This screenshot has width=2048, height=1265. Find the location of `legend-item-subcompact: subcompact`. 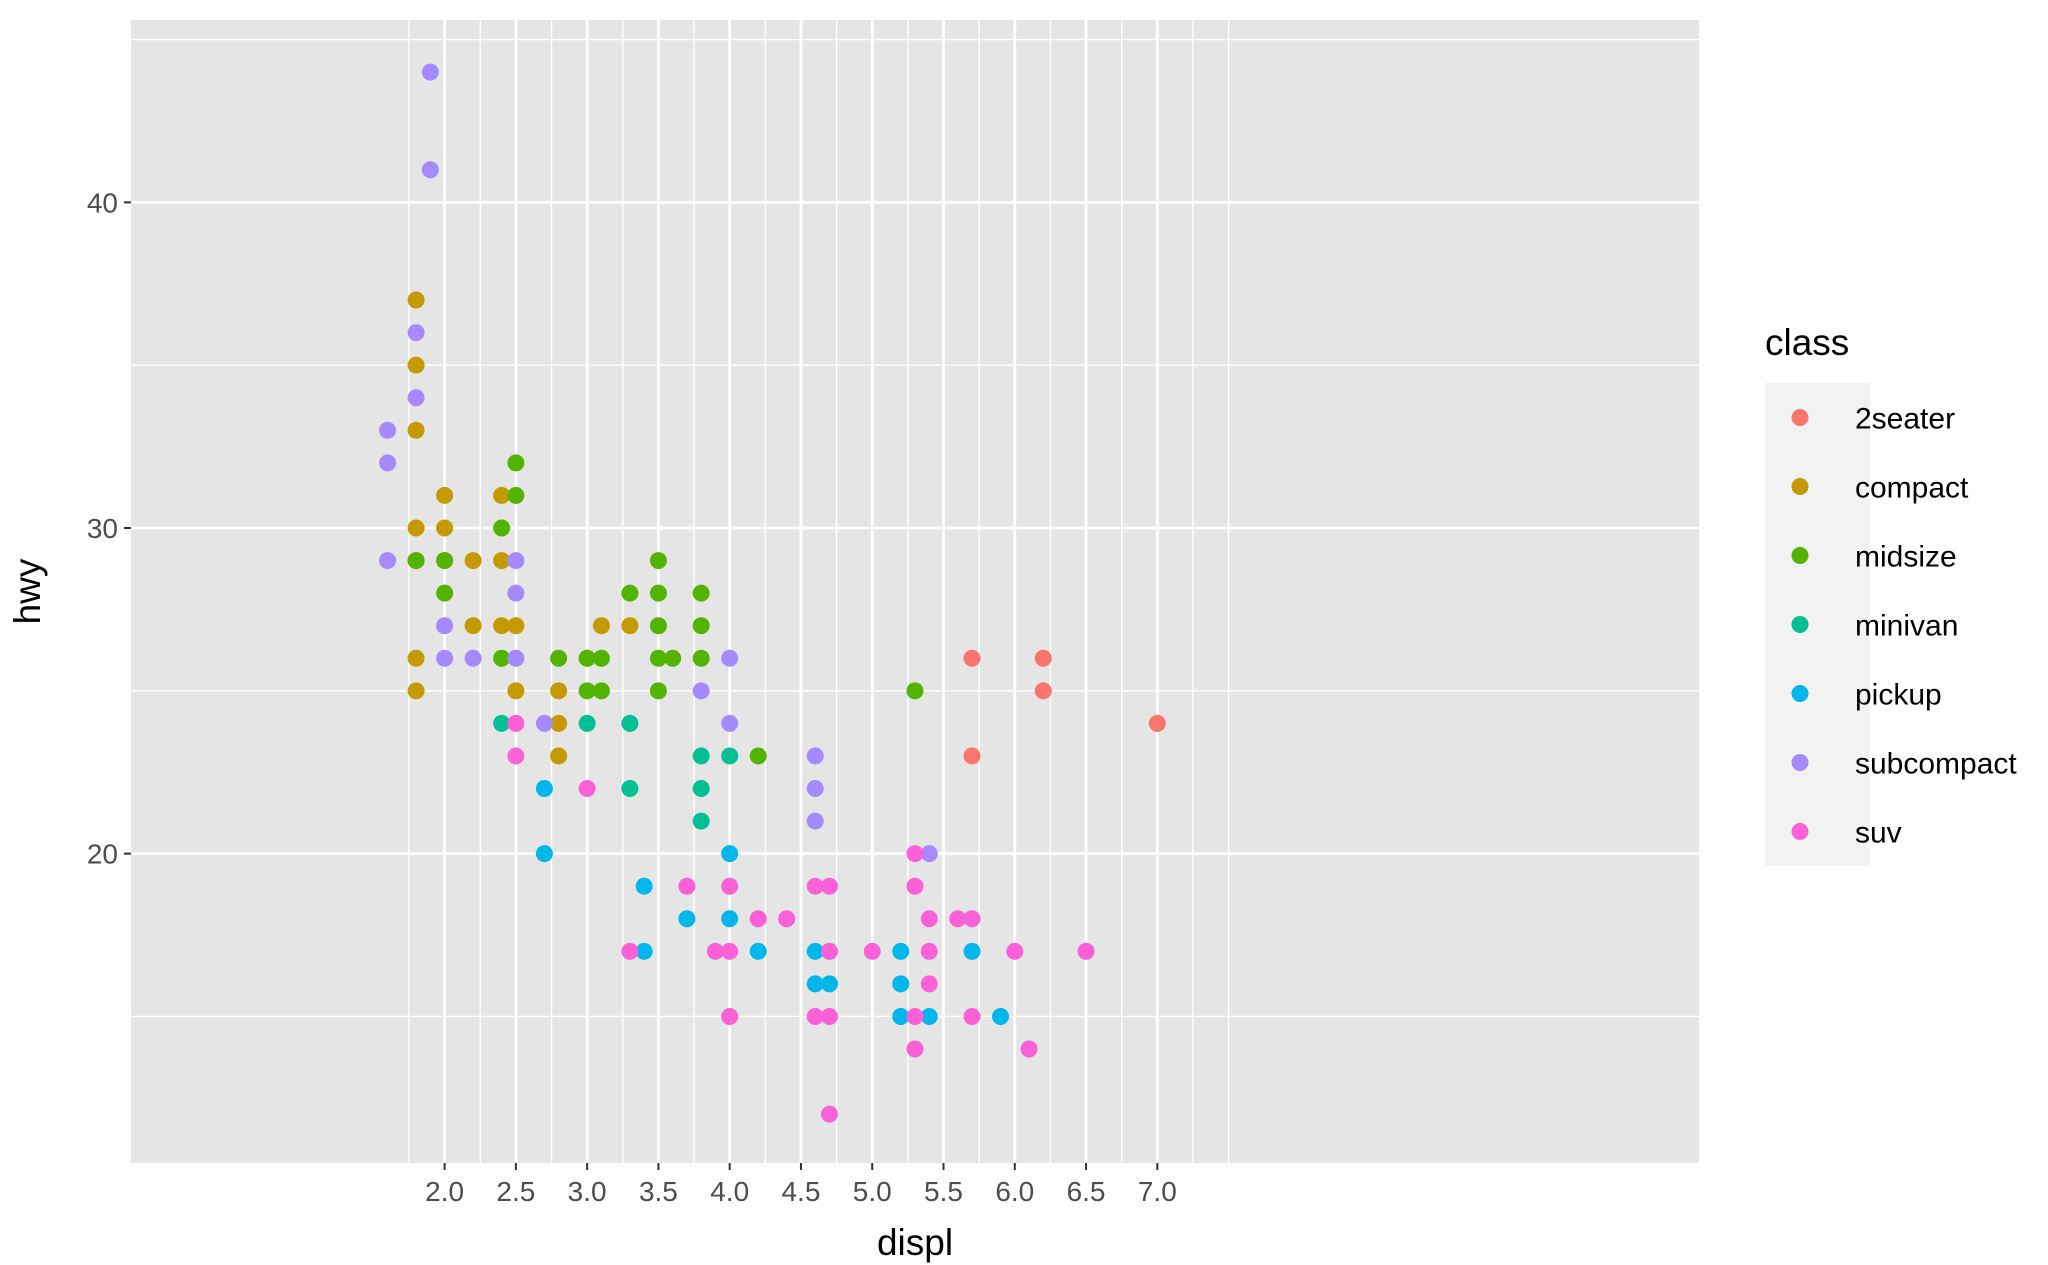

legend-item-subcompact: subcompact is located at coordinates (1904, 764).